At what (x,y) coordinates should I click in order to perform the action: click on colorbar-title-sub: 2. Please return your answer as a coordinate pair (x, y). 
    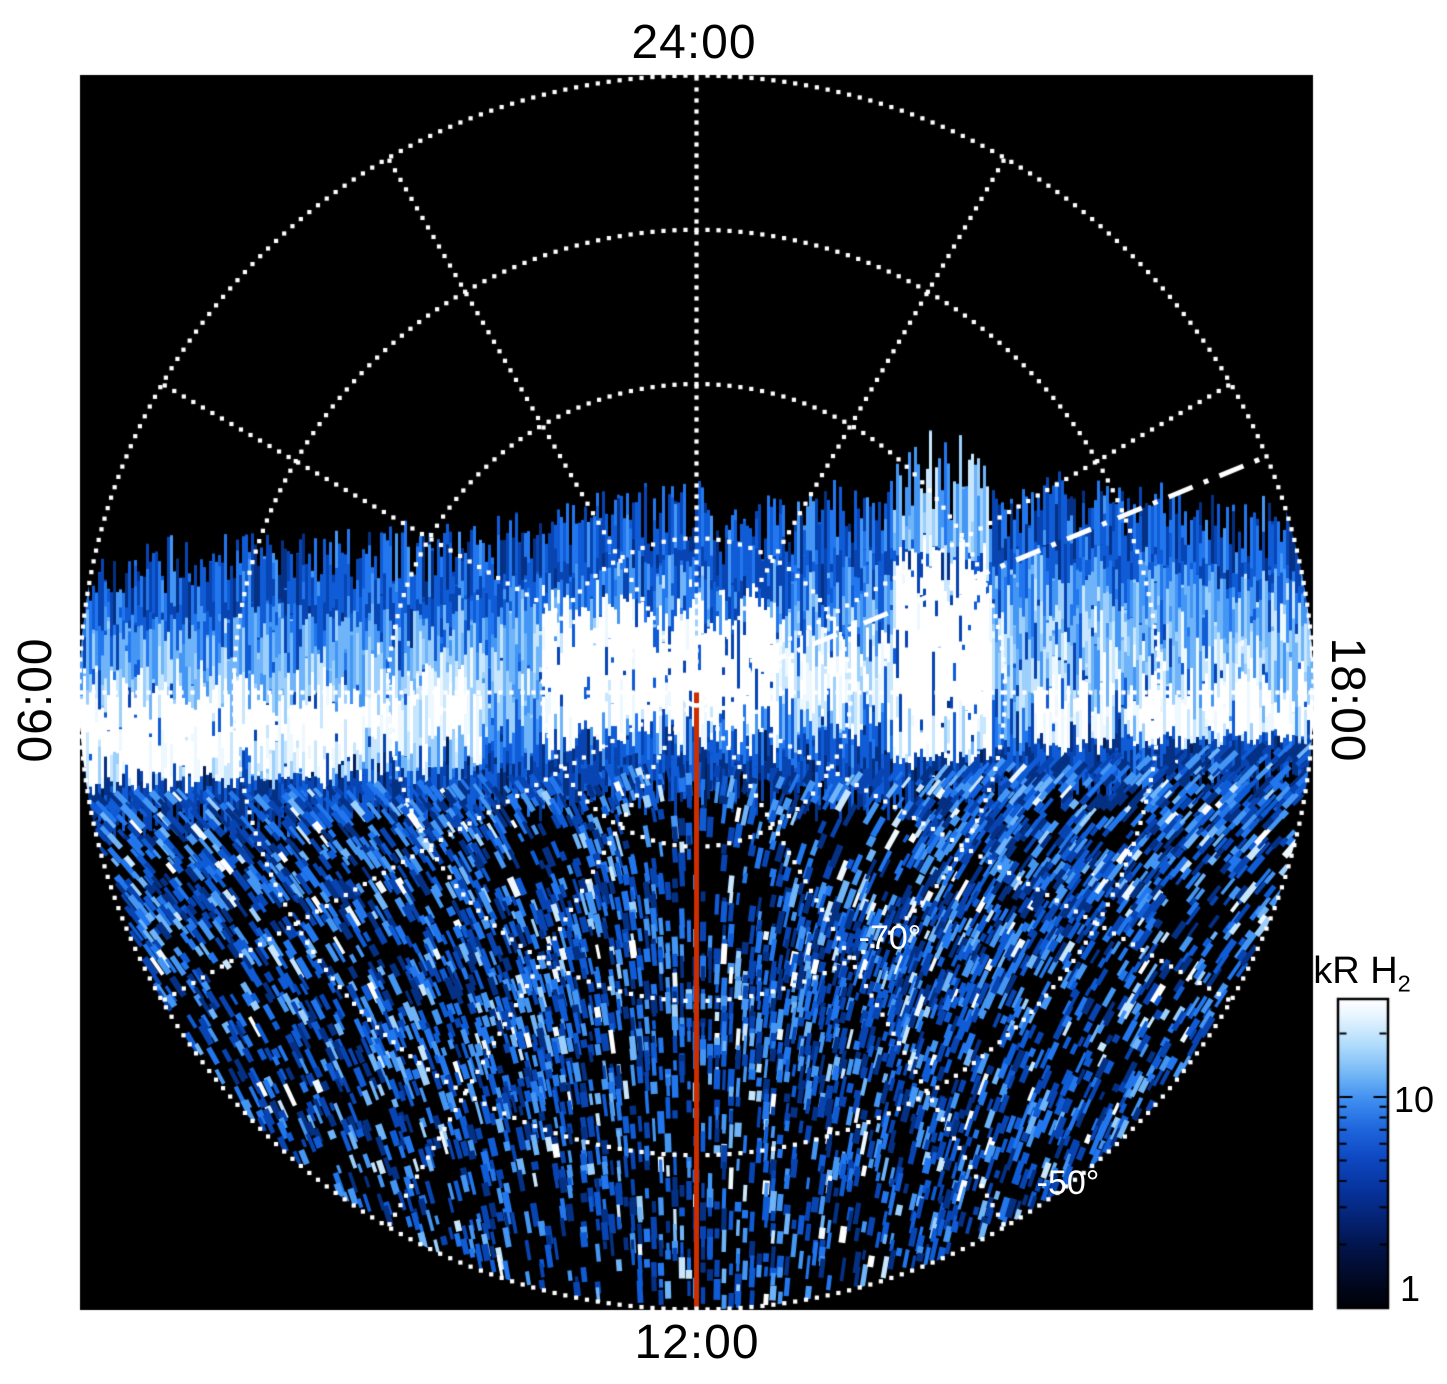
    Looking at the image, I should click on (1404, 983).